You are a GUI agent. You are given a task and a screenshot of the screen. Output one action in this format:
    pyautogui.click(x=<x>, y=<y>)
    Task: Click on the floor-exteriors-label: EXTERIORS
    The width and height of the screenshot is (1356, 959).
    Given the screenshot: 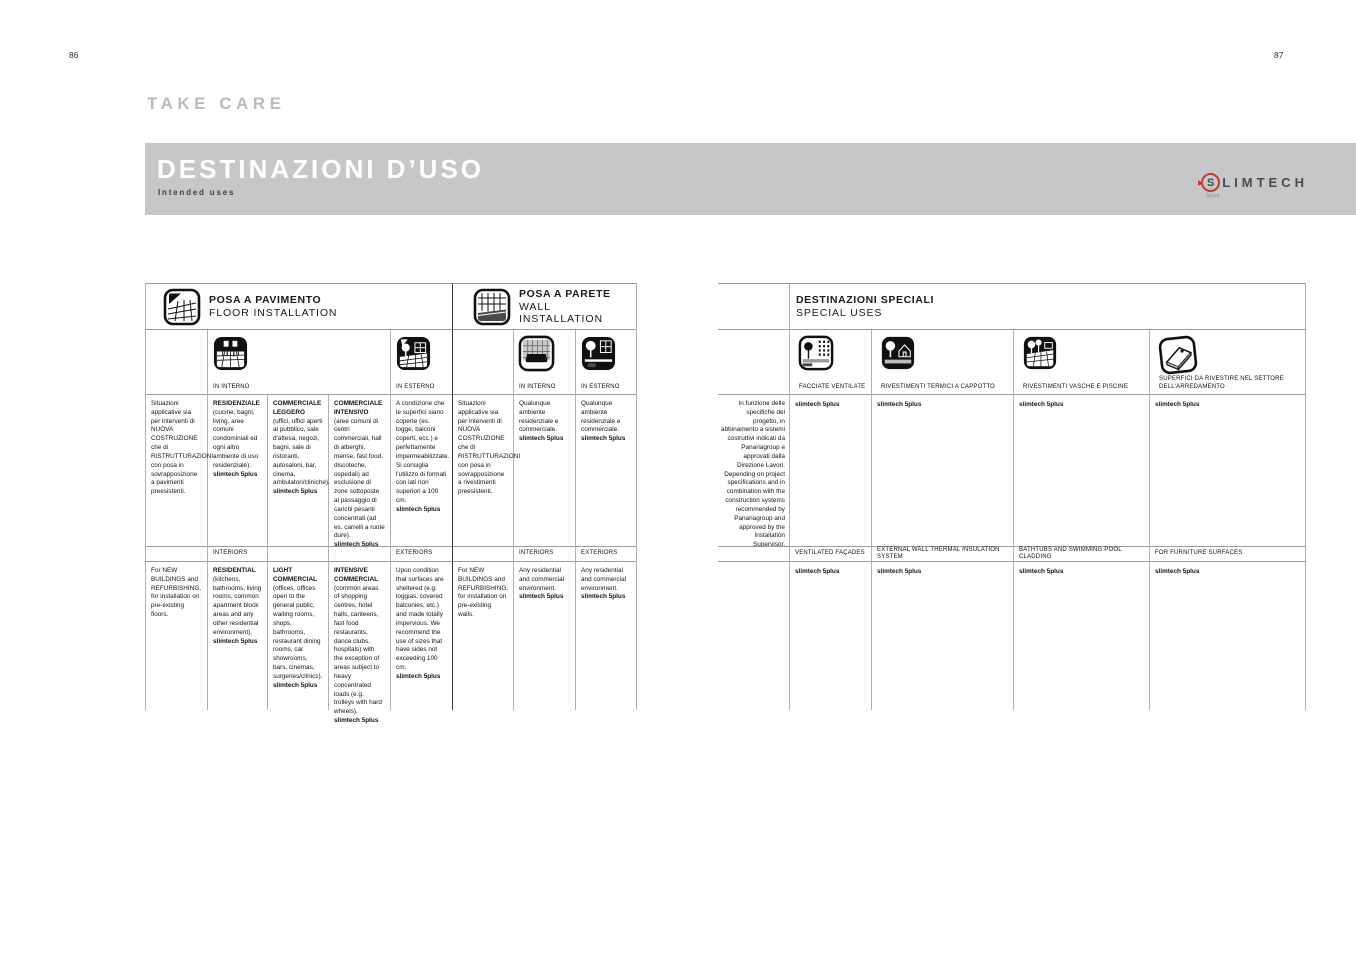 What is the action you would take?
    pyautogui.click(x=422, y=554)
    